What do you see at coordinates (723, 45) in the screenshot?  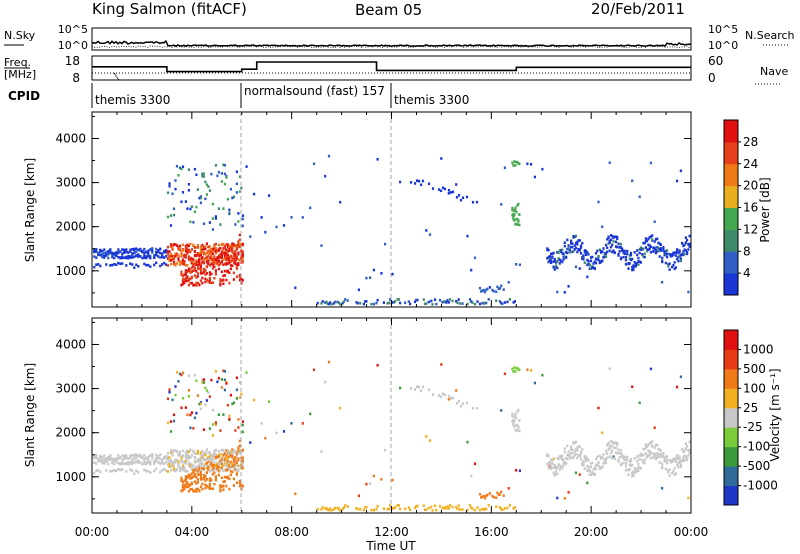 I see `noise-right-tick-bottom: 10^0` at bounding box center [723, 45].